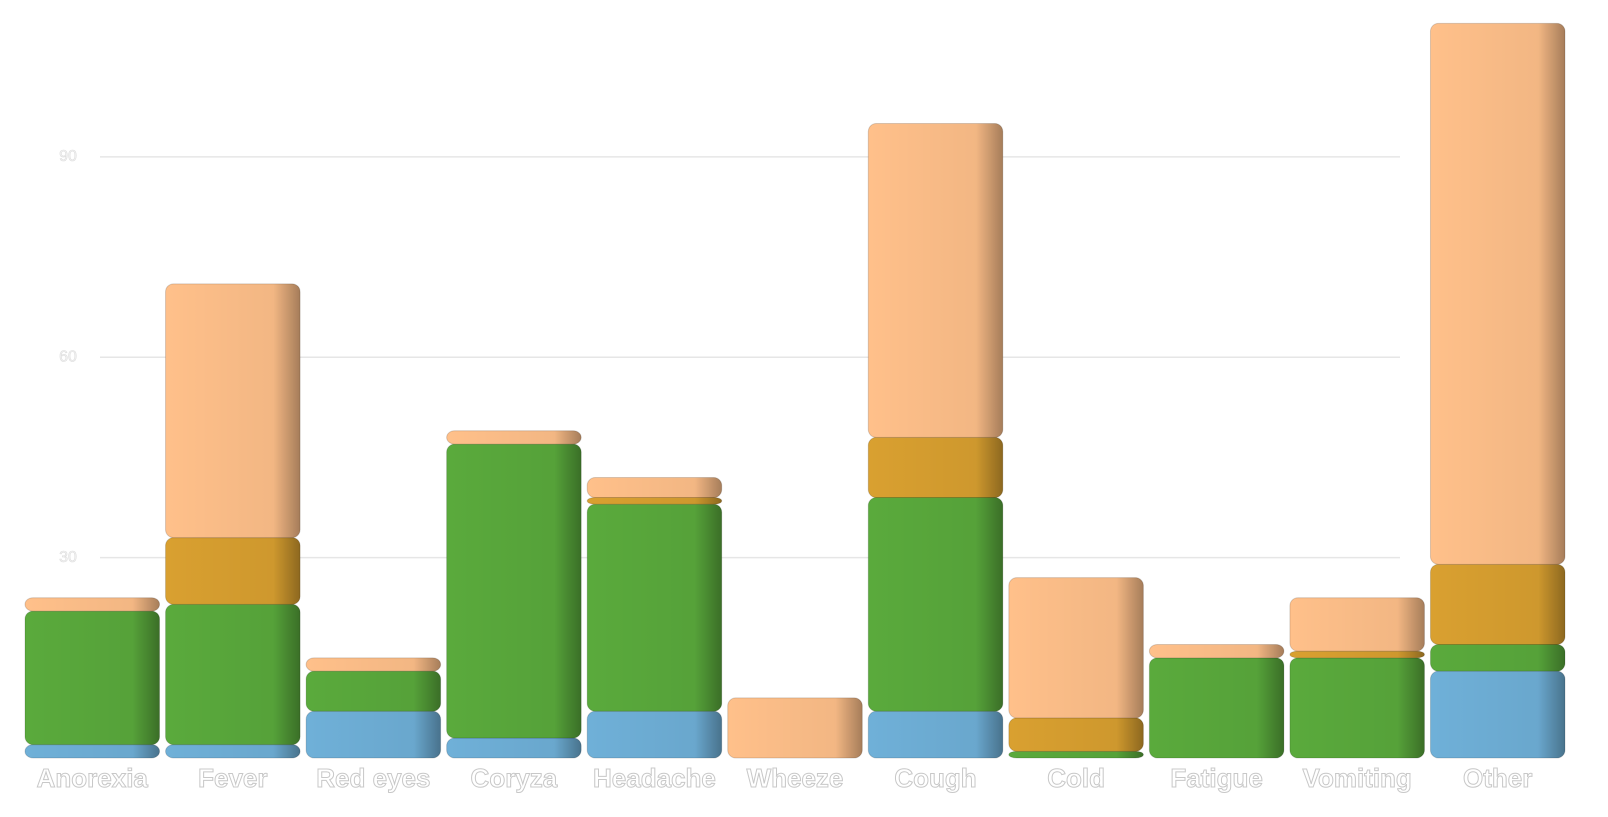 This screenshot has height=817, width=1608. Describe the element at coordinates (514, 778) in the screenshot. I see `x-tick-label: Coryza` at that location.